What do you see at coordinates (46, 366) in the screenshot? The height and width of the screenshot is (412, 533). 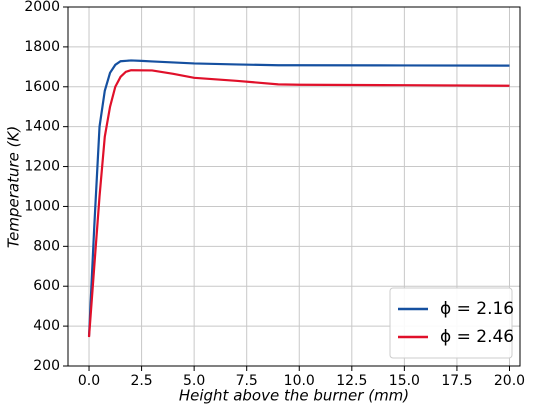 I see `y-tick-label: 200` at bounding box center [46, 366].